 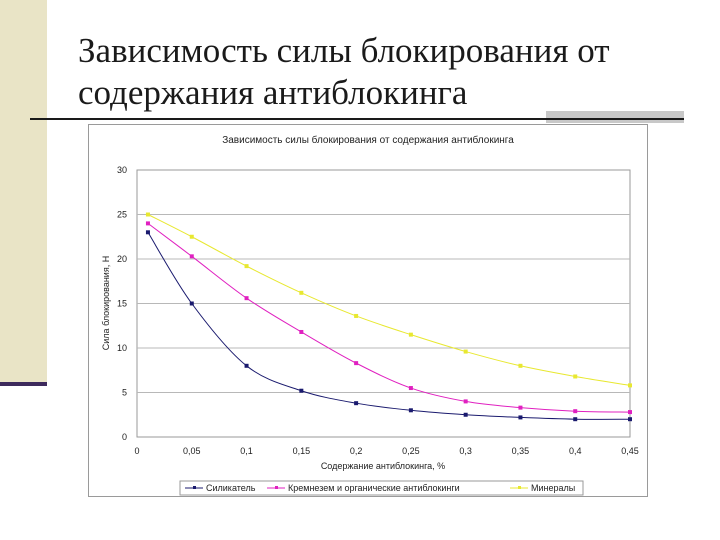 I want to click on legend-entry: Силикатель, so click(x=231, y=488).